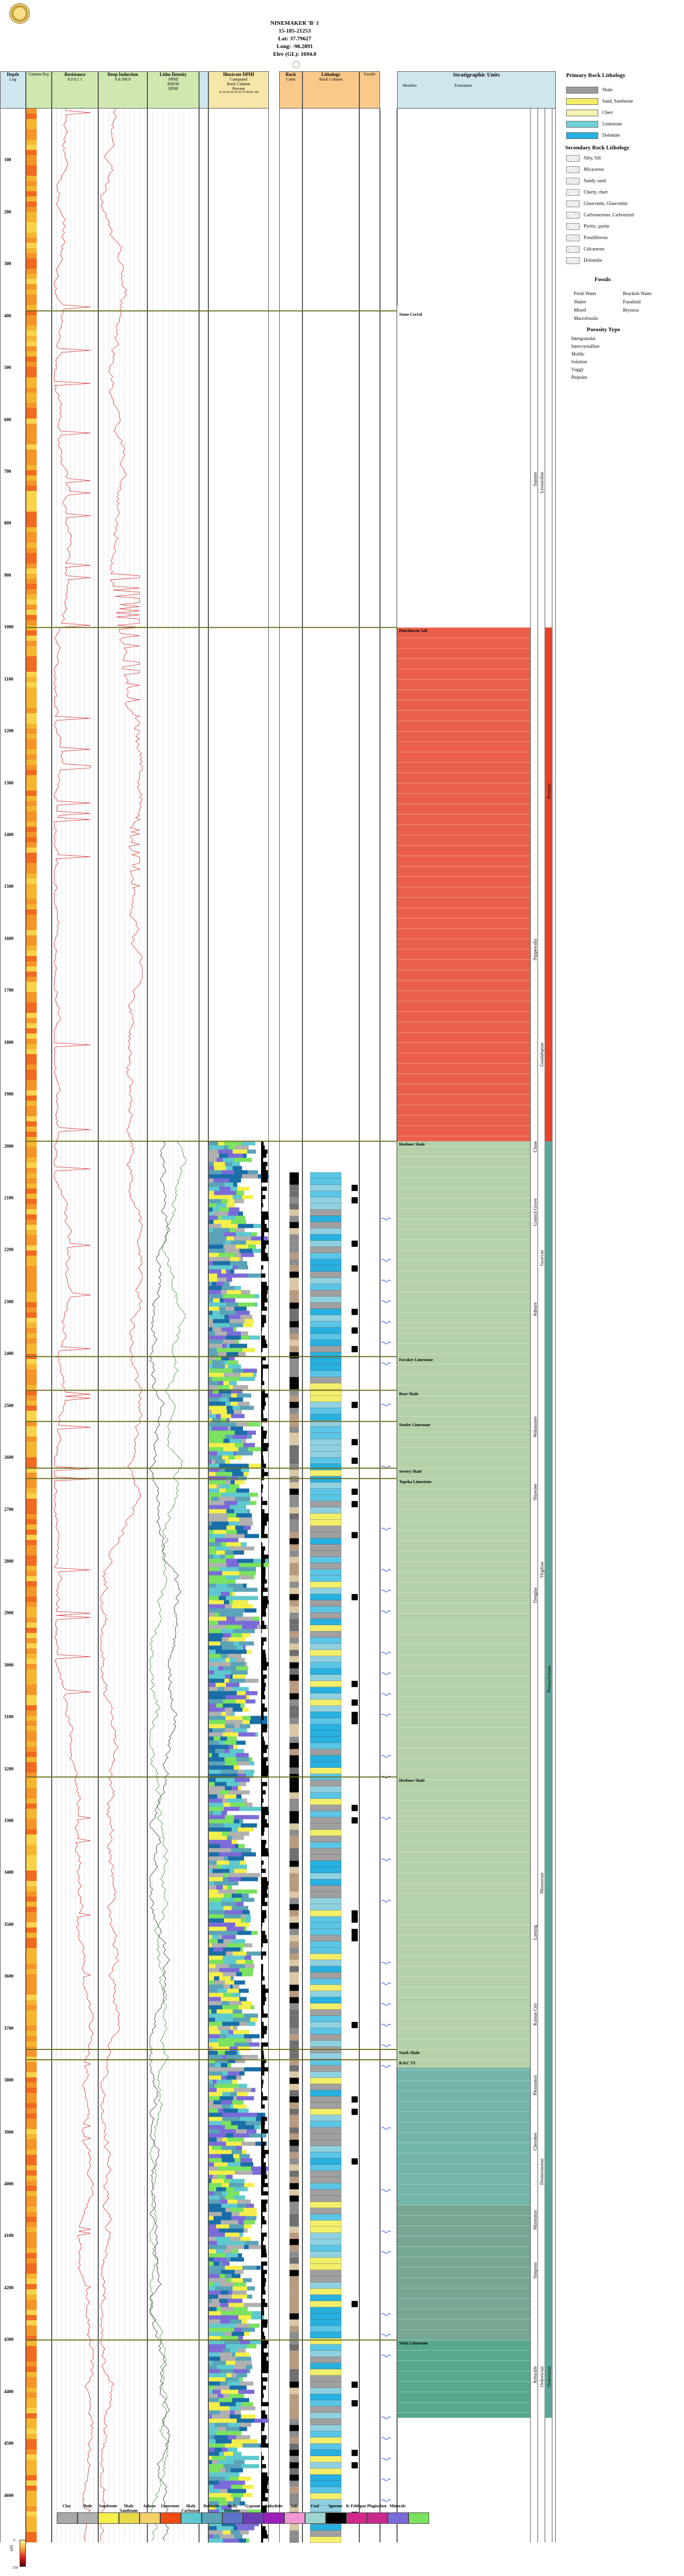  What do you see at coordinates (8, 2444) in the screenshot?
I see `depth-tick-label: 4500` at bounding box center [8, 2444].